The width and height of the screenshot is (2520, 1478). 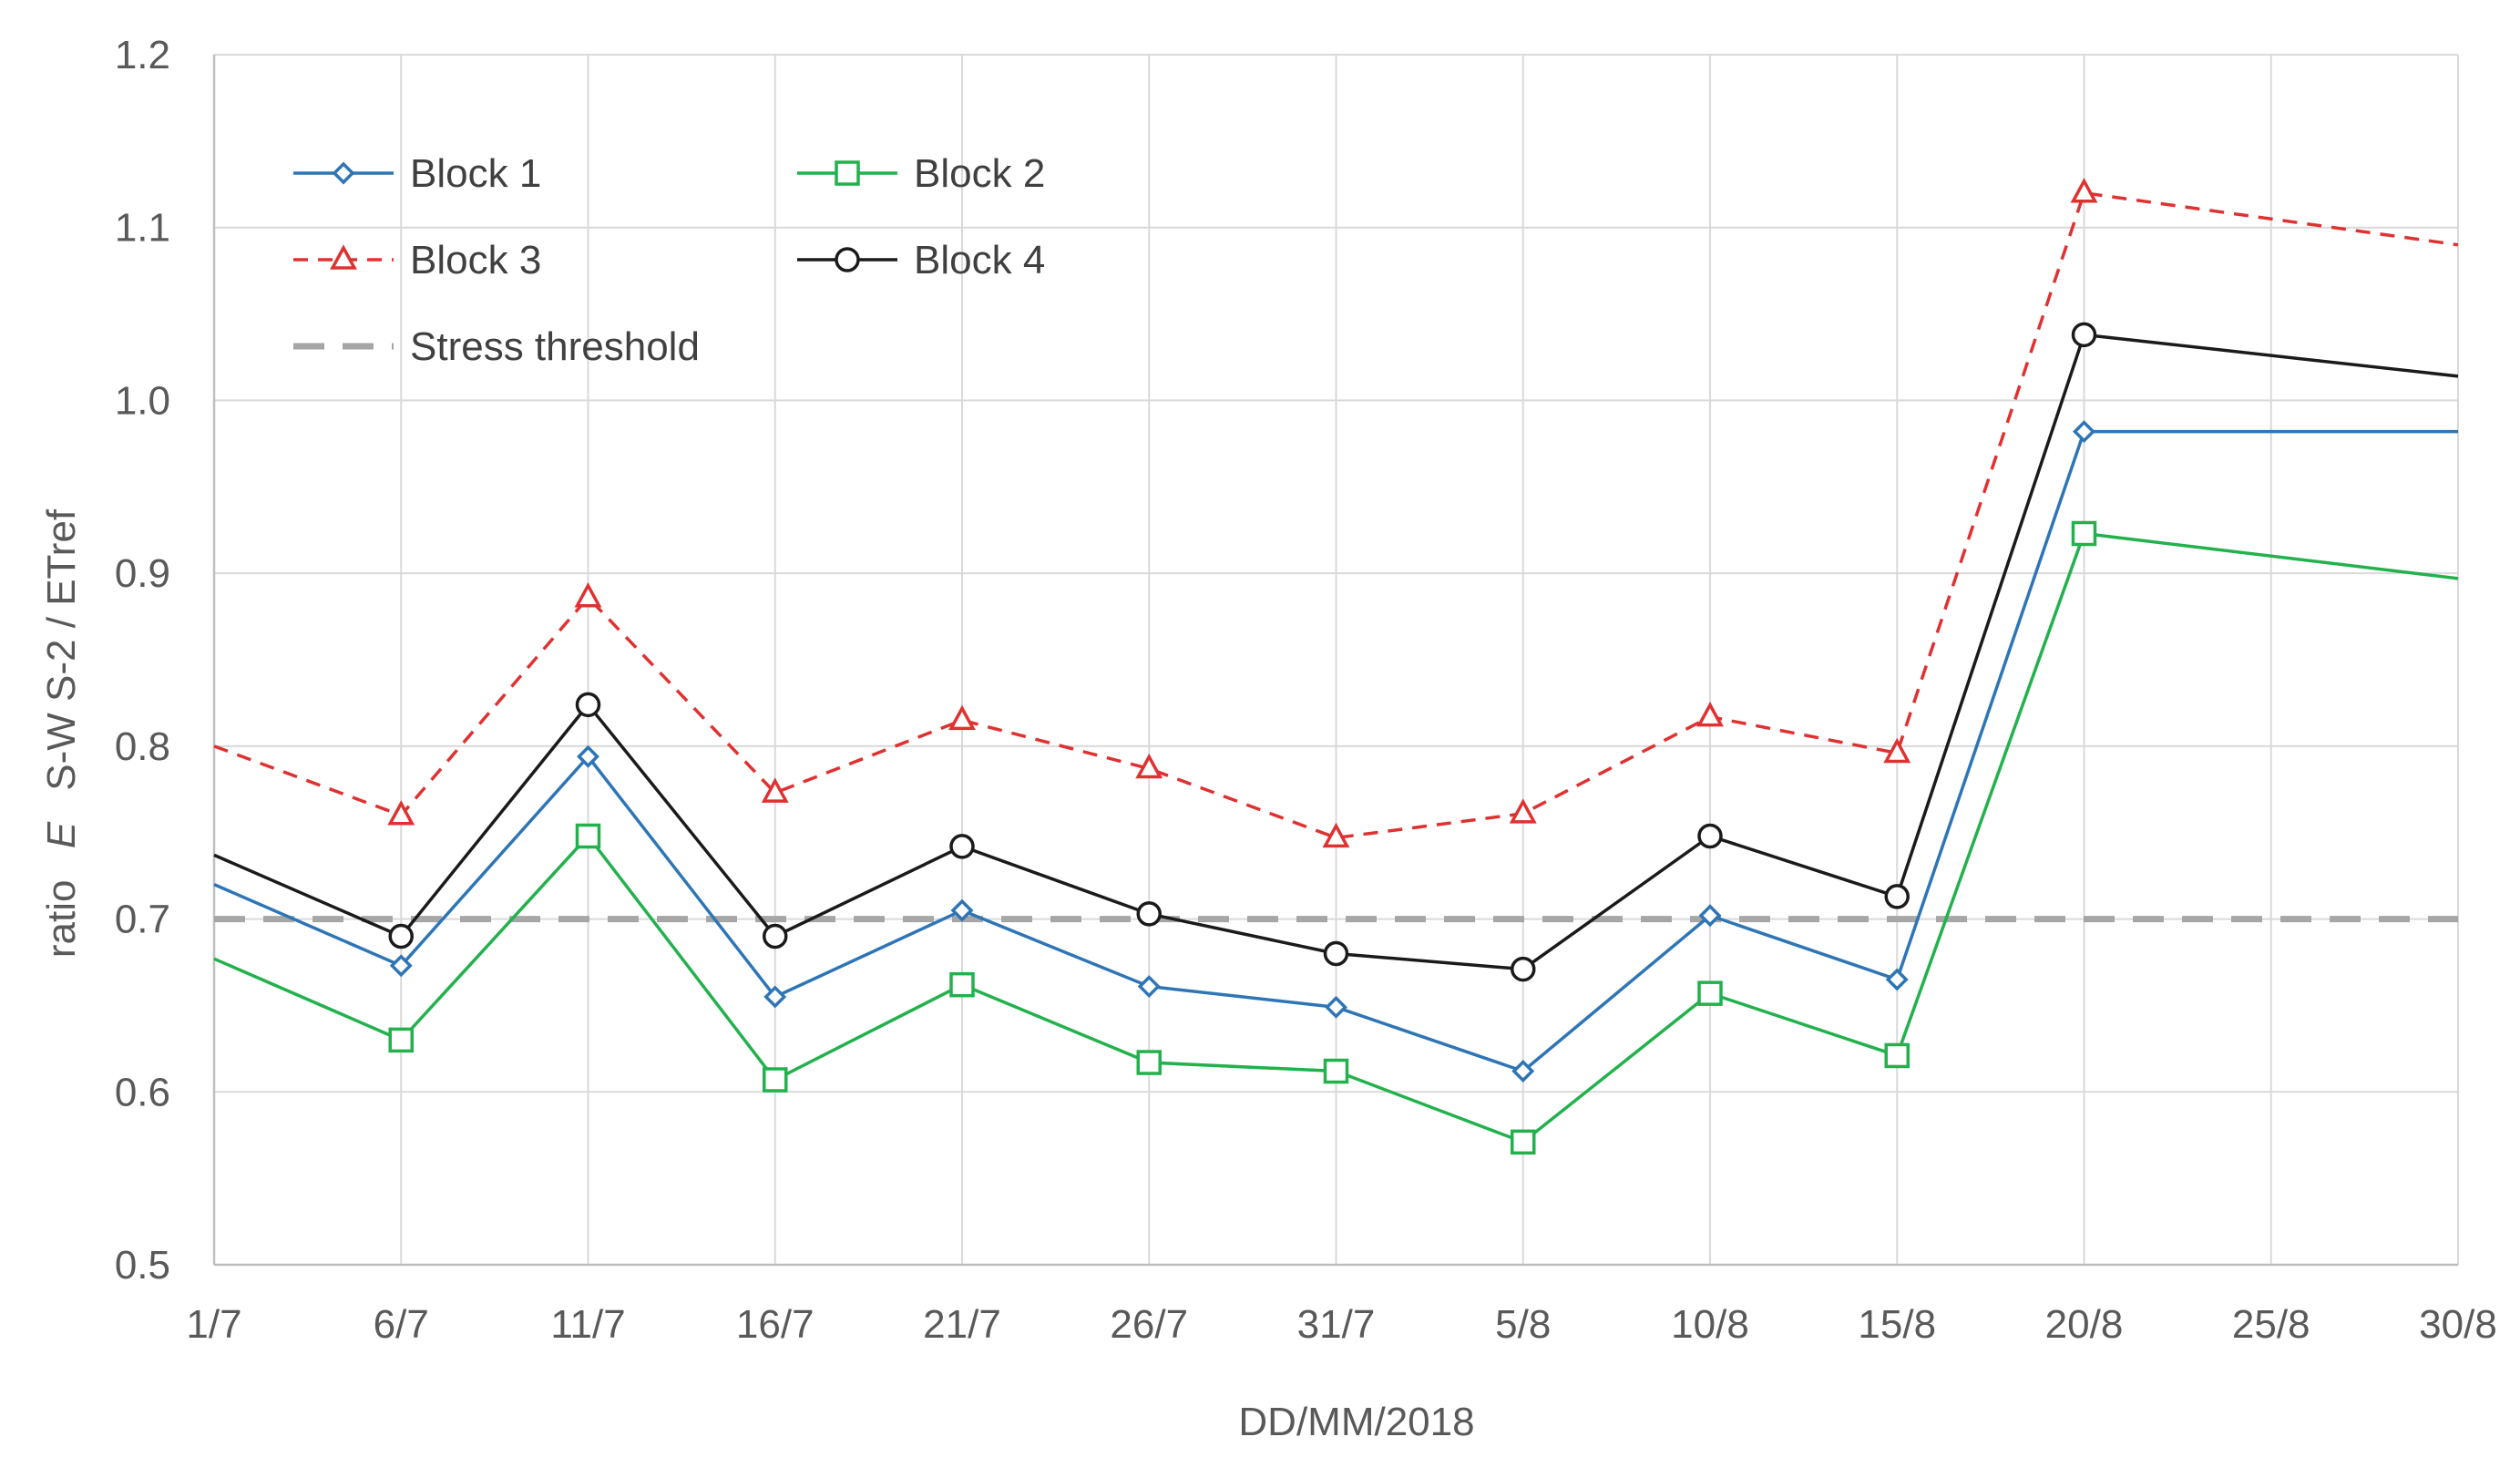 What do you see at coordinates (143, 574) in the screenshot?
I see `y-tick-label: 0.9` at bounding box center [143, 574].